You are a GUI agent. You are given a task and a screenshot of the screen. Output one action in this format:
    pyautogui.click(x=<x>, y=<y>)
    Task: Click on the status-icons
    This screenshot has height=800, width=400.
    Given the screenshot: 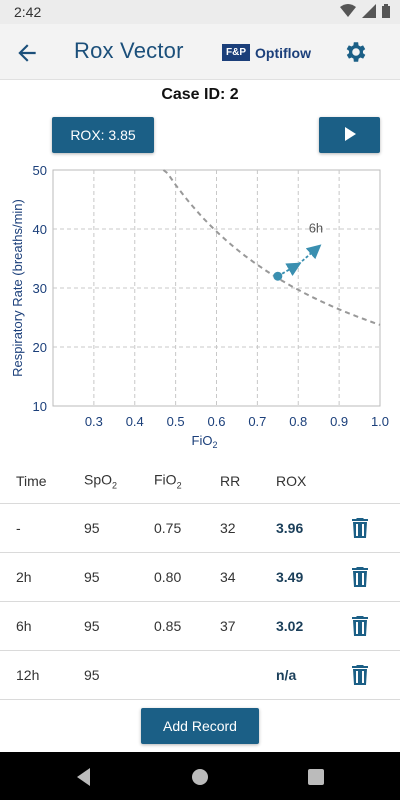 What is the action you would take?
    pyautogui.click(x=365, y=11)
    